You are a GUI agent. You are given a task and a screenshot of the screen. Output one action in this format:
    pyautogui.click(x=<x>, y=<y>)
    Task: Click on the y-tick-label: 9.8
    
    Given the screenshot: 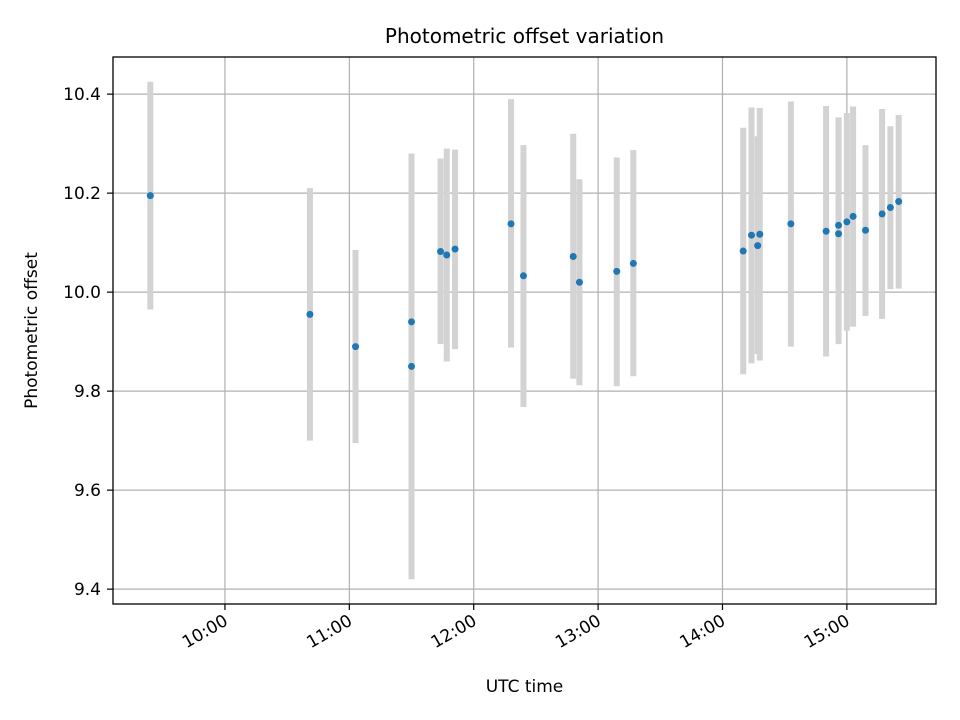 What is the action you would take?
    pyautogui.click(x=87, y=392)
    